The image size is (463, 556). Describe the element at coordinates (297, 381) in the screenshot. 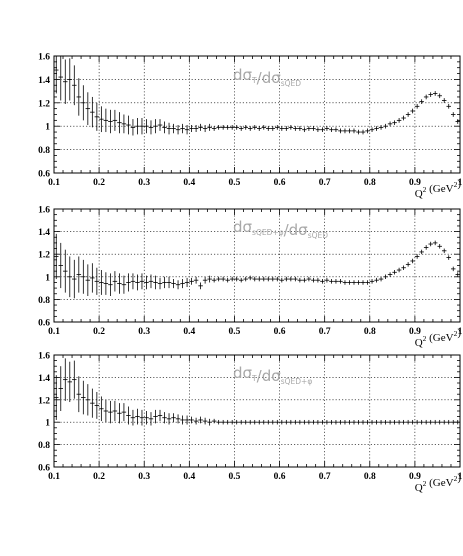

I see `ratio-annotation-subscript: sQED+φ` at that location.